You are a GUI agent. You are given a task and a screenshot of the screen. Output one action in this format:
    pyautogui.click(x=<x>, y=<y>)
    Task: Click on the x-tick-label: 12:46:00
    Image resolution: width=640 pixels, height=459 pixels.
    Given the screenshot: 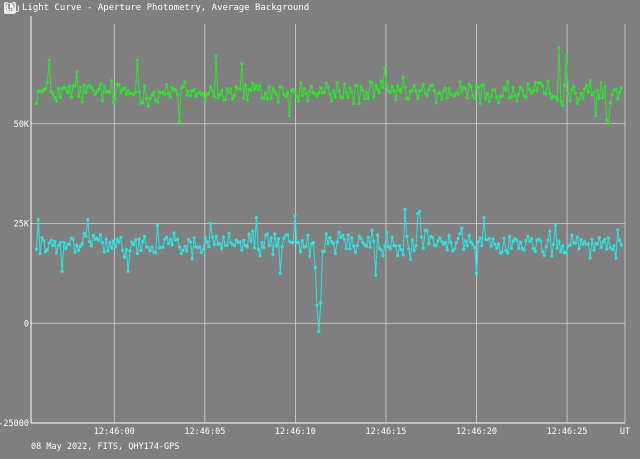 What is the action you would take?
    pyautogui.click(x=114, y=432)
    